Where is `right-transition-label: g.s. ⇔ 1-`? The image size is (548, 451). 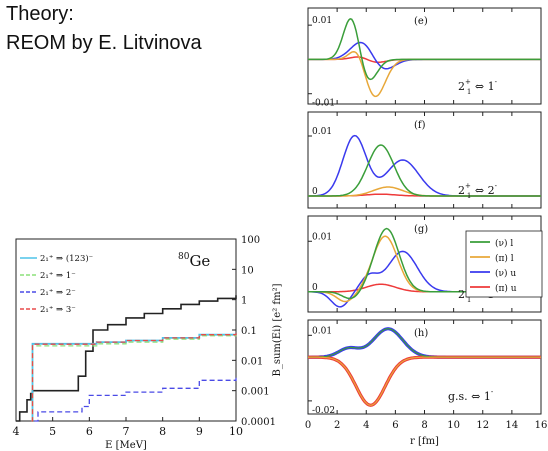 right-transition-label: g.s. ⇔ 1- is located at coordinates (471, 395).